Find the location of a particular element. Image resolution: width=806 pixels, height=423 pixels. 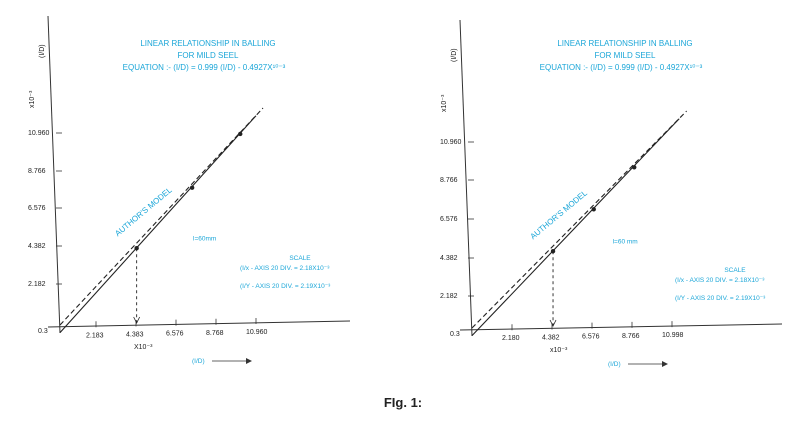

annotation-length: l=60 mm is located at coordinates (625, 242).